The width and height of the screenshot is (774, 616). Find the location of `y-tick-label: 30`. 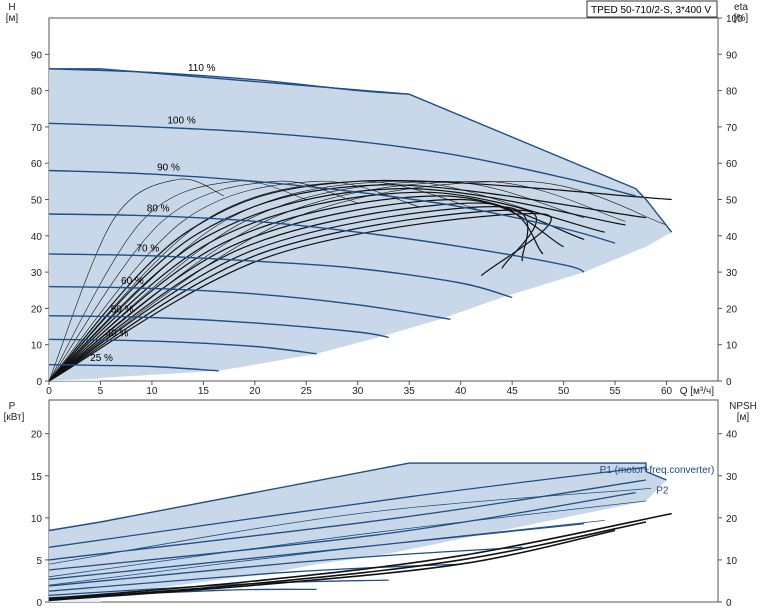

y-tick-label: 30 is located at coordinates (37, 273).